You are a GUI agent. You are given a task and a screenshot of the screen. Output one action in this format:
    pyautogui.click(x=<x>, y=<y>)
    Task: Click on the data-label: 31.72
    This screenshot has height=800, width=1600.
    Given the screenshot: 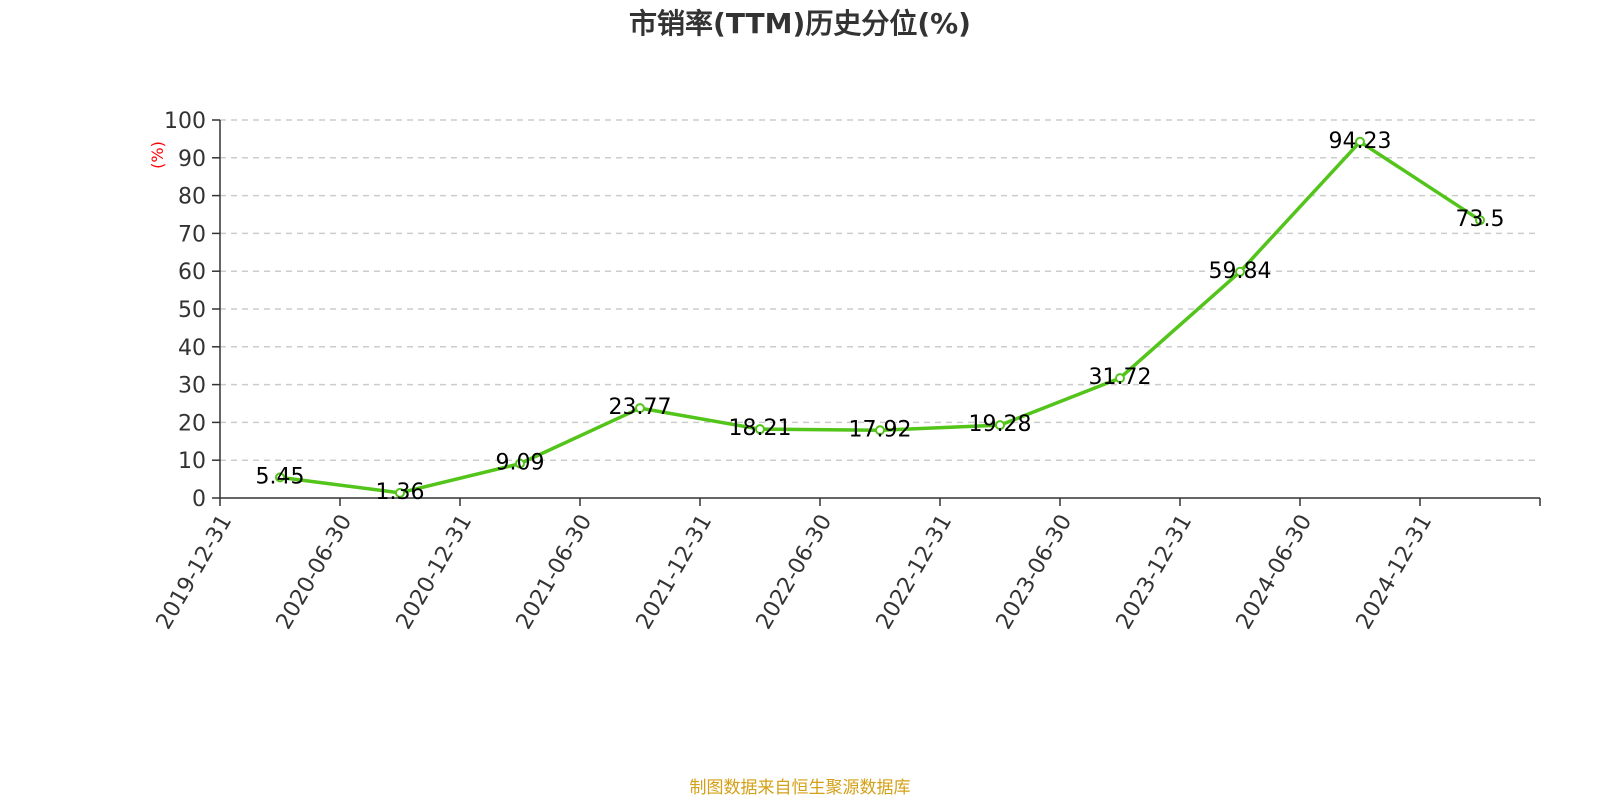 What is the action you would take?
    pyautogui.click(x=1120, y=377)
    